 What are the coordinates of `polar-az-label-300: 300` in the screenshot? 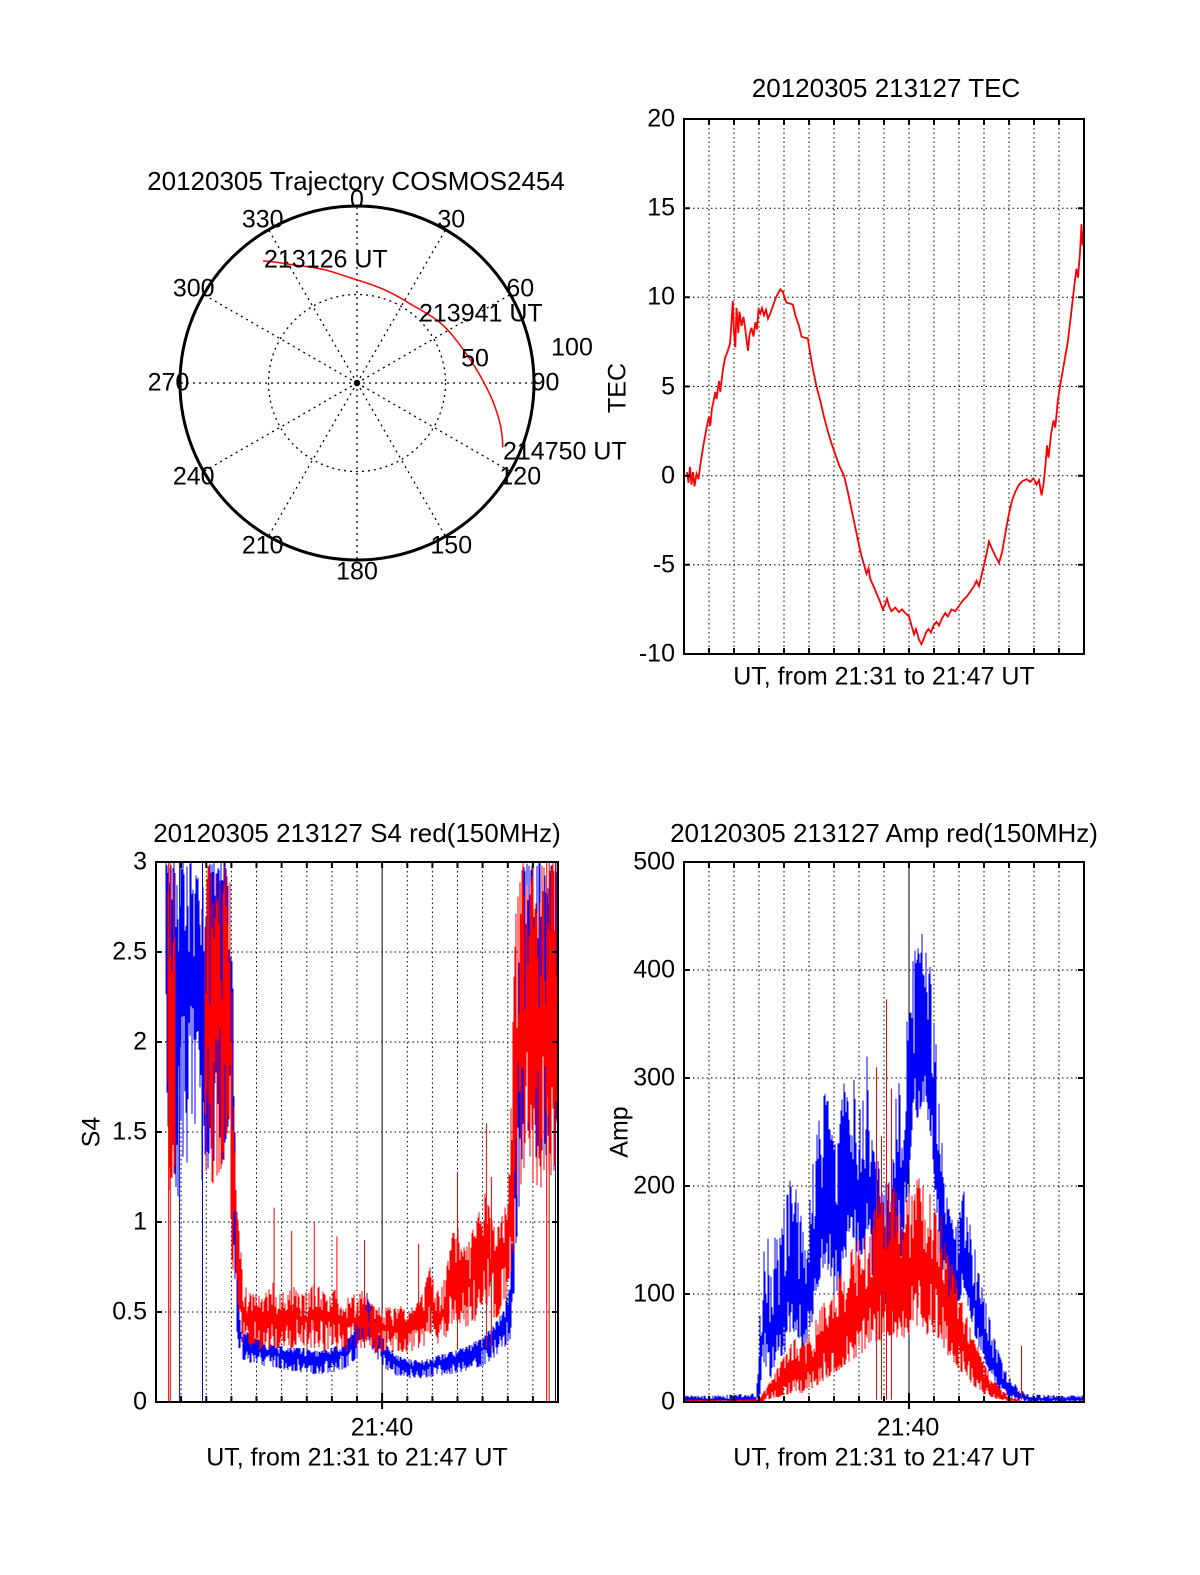 It's located at (193, 288).